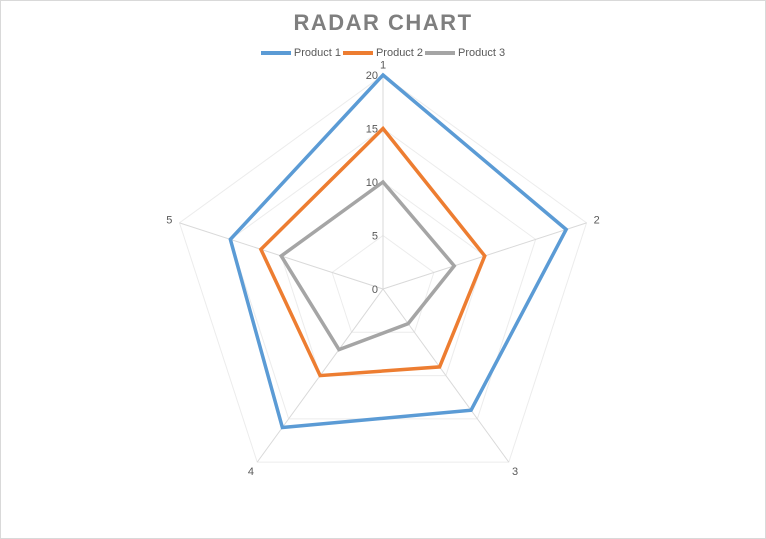 The width and height of the screenshot is (766, 539). Describe the element at coordinates (317, 53) in the screenshot. I see `legend-label: Product 1` at that location.